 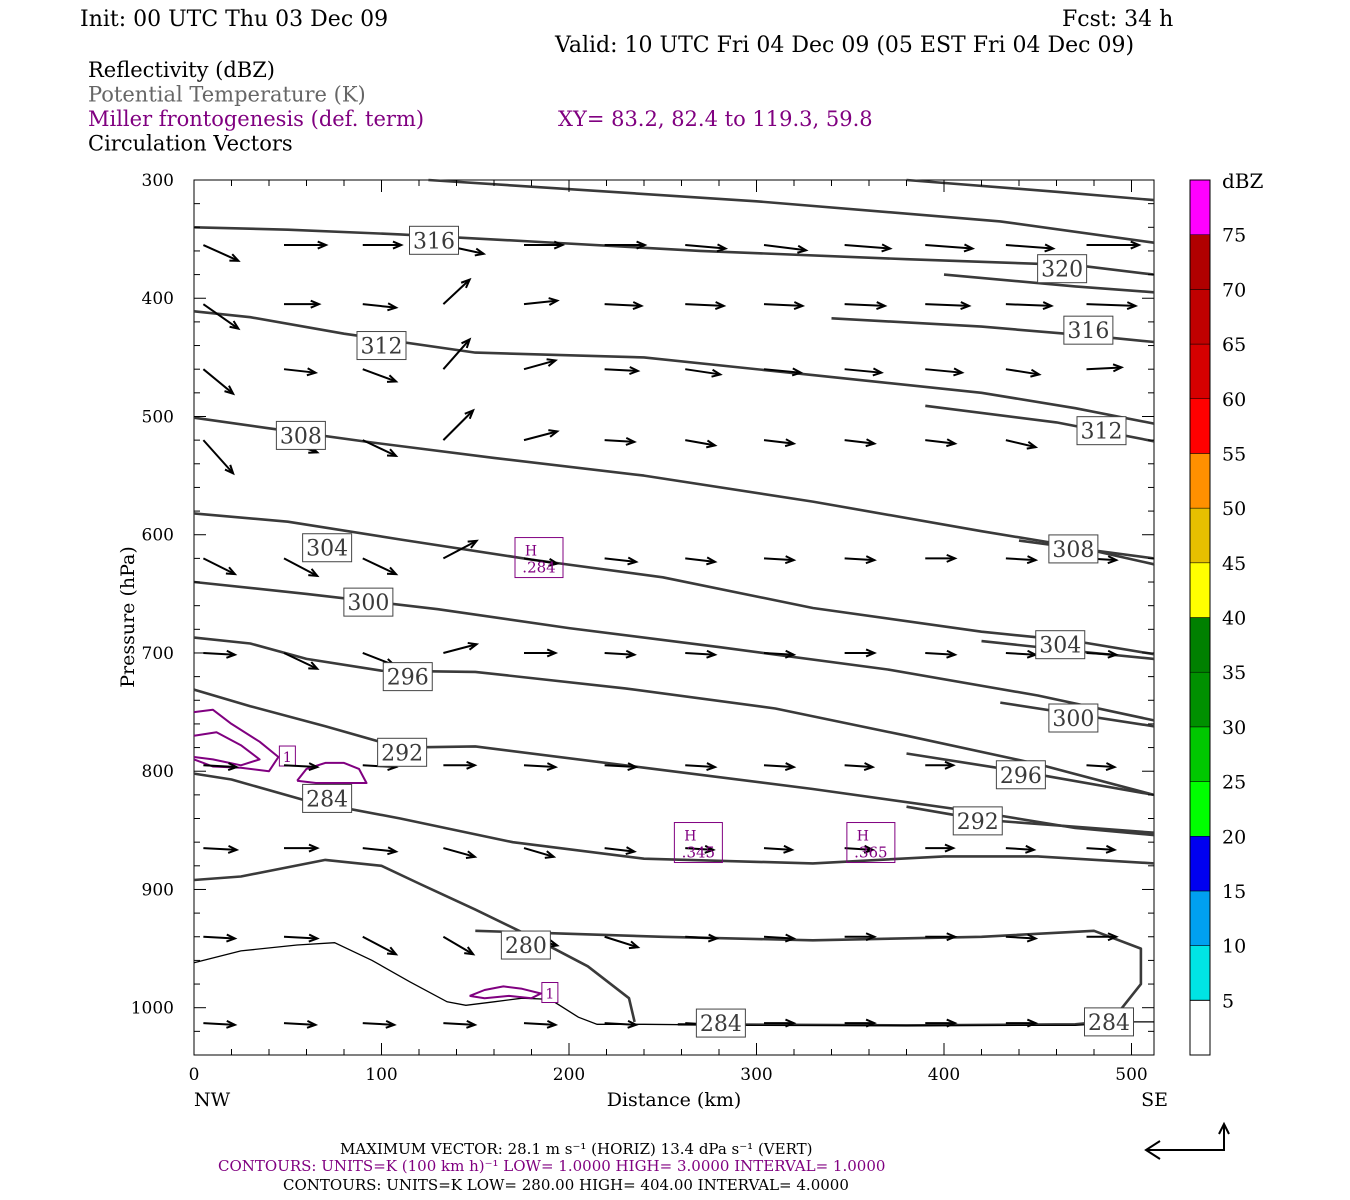 What do you see at coordinates (1234, 892) in the screenshot?
I see `colorbar-level-label: 15` at bounding box center [1234, 892].